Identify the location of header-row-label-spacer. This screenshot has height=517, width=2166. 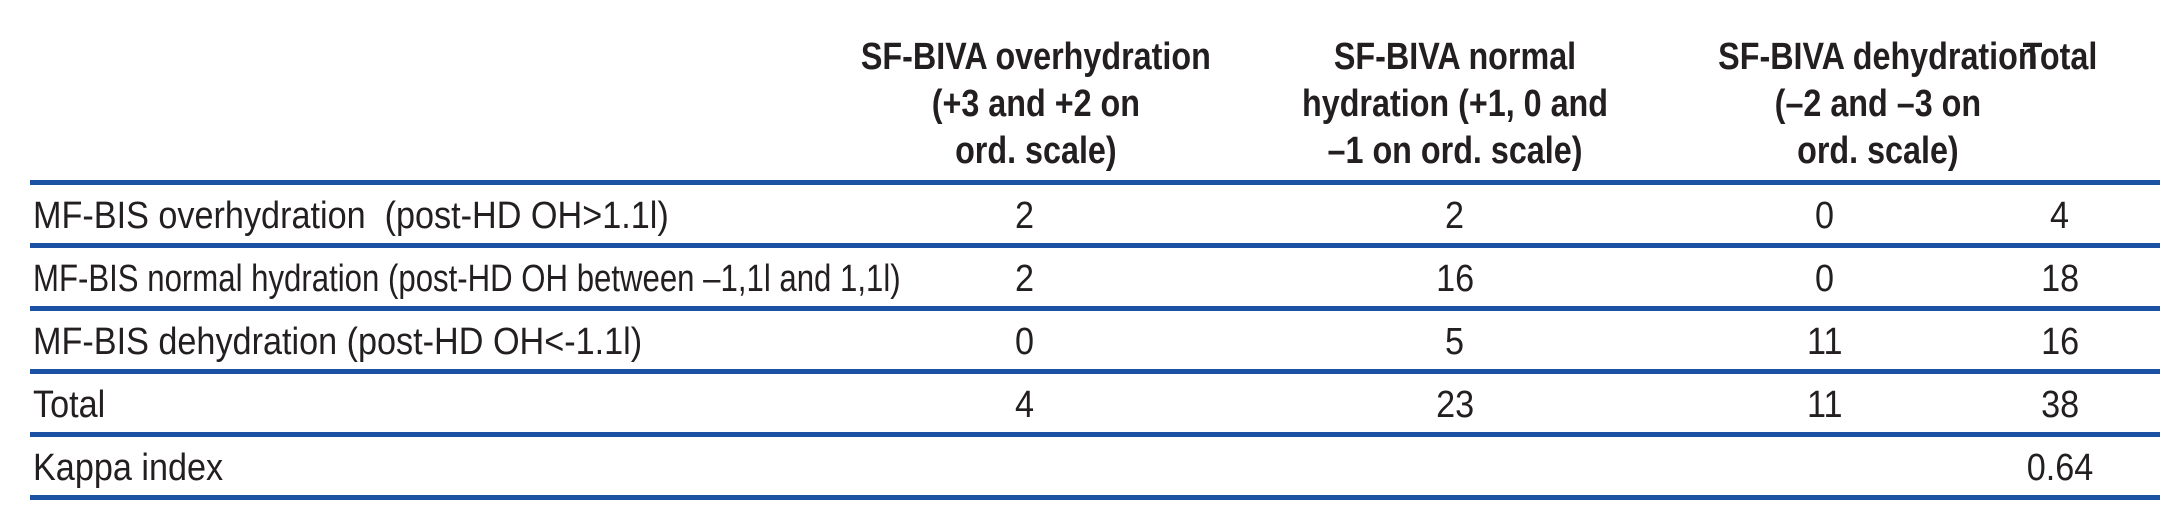
(430, 92).